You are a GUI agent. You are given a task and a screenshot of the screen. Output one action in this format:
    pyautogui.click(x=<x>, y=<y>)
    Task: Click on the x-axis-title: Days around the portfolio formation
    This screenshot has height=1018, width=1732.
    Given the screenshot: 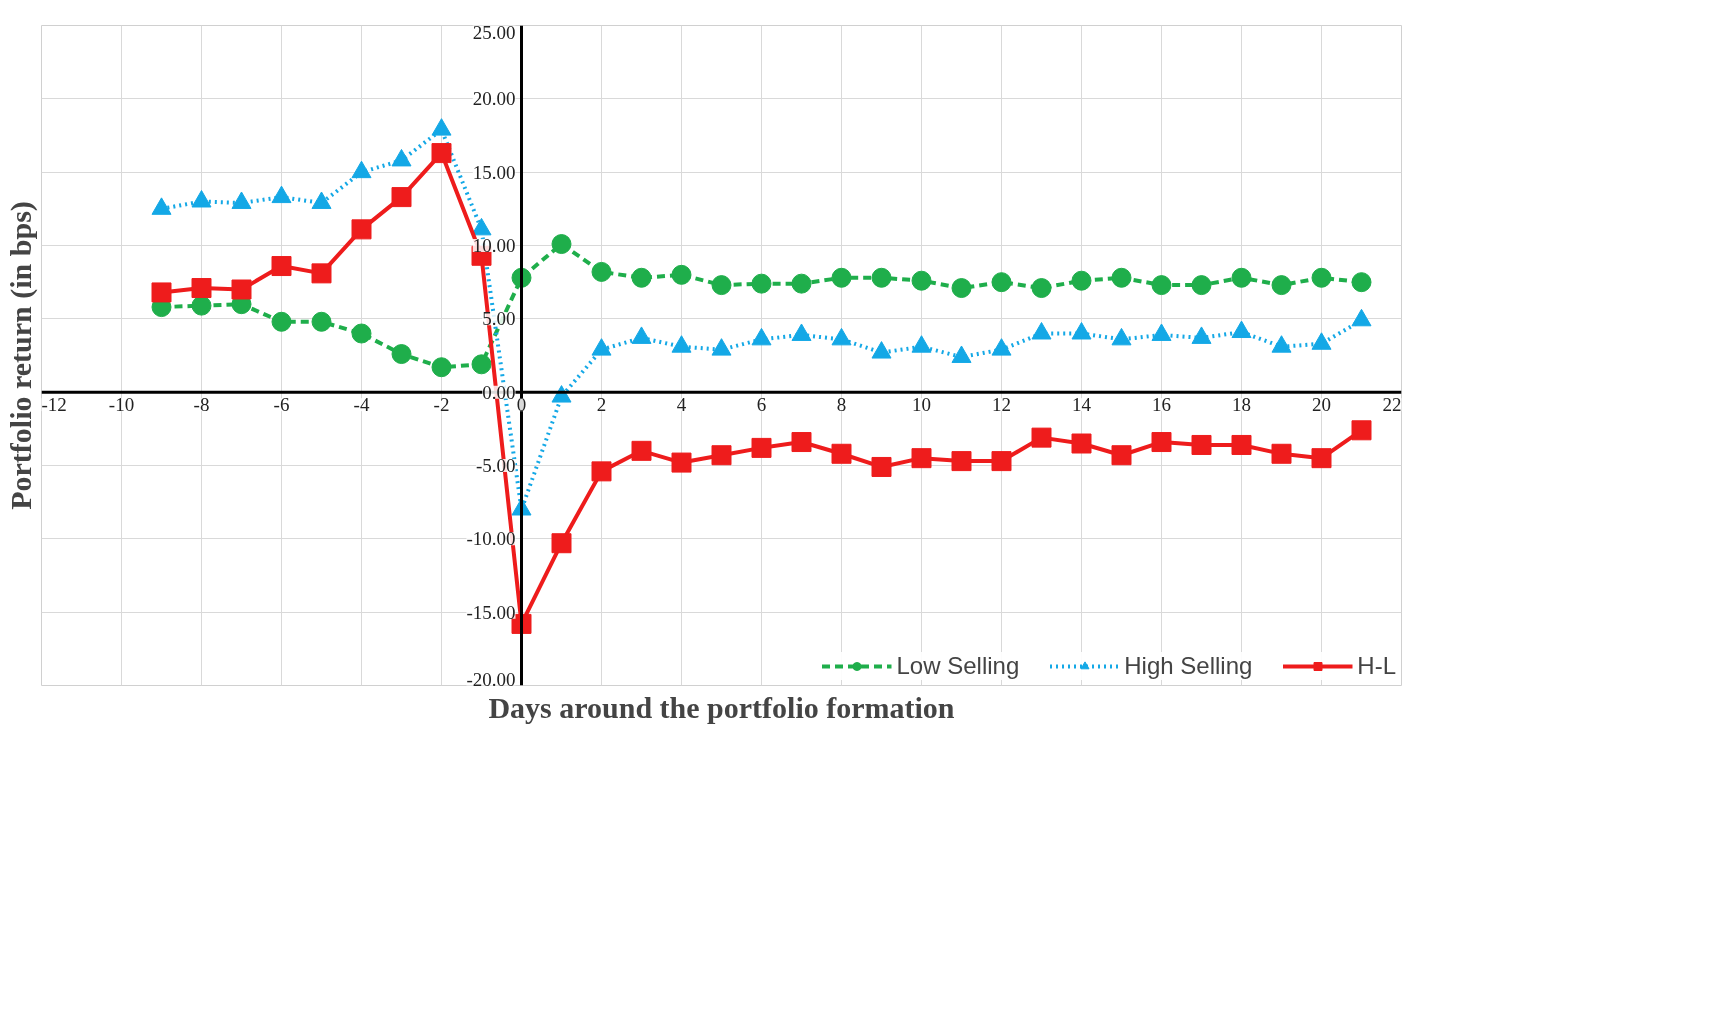 What is the action you would take?
    pyautogui.click(x=721, y=707)
    